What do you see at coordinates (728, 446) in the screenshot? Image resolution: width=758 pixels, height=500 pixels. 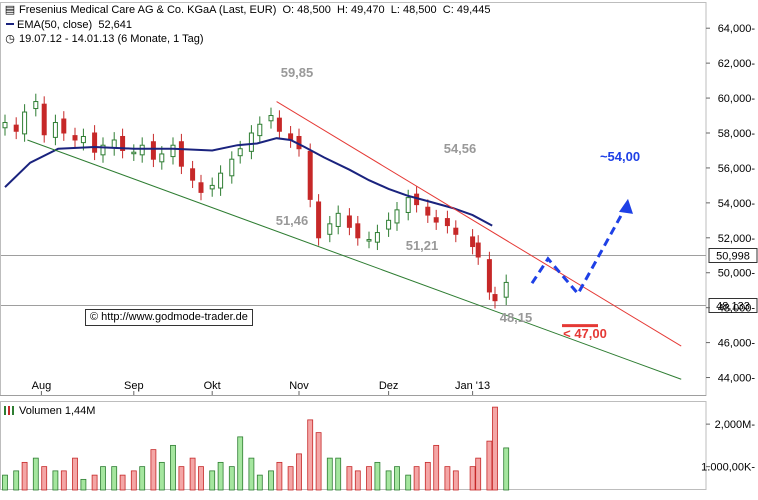 I see `volume-axis: 2,000M- 1.000,00K-` at bounding box center [728, 446].